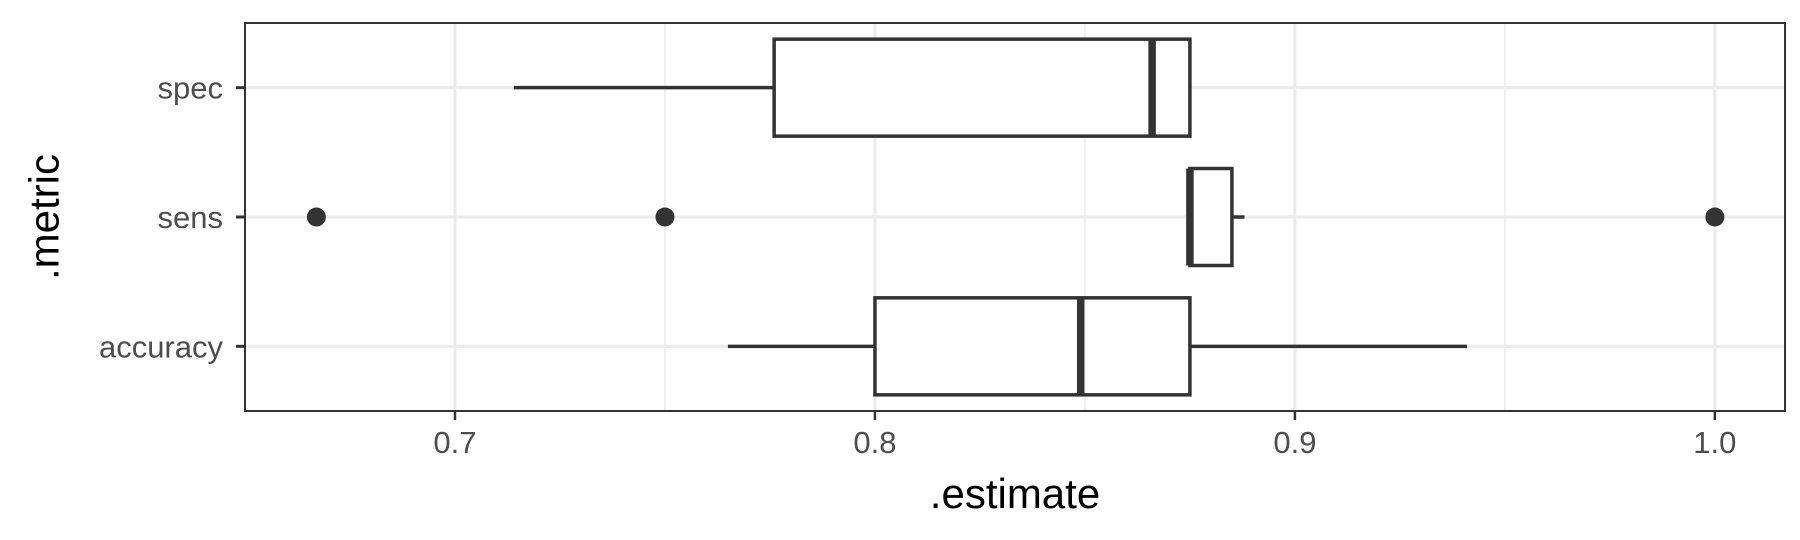 This screenshot has width=1800, height=540. I want to click on box-accuracy, so click(1097, 346).